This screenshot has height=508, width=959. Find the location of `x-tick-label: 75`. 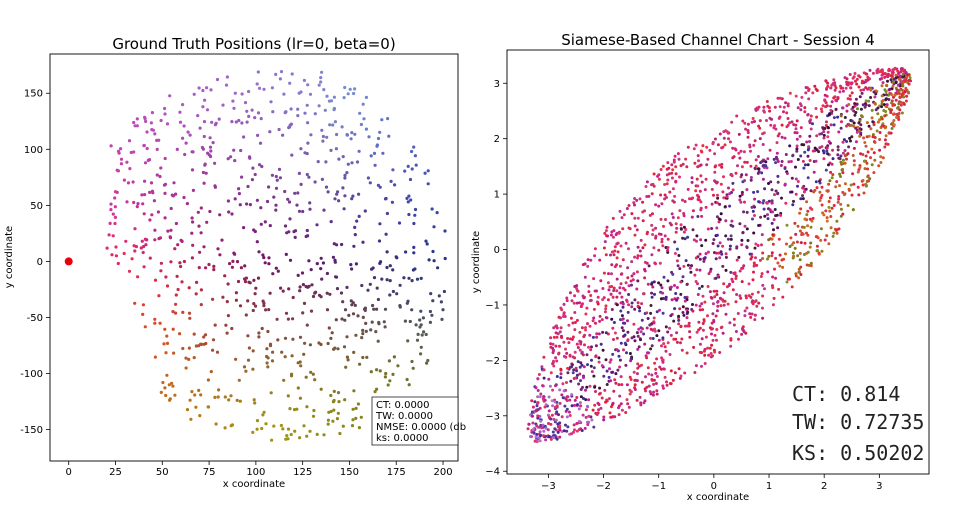

x-tick-label: 75 is located at coordinates (209, 472).